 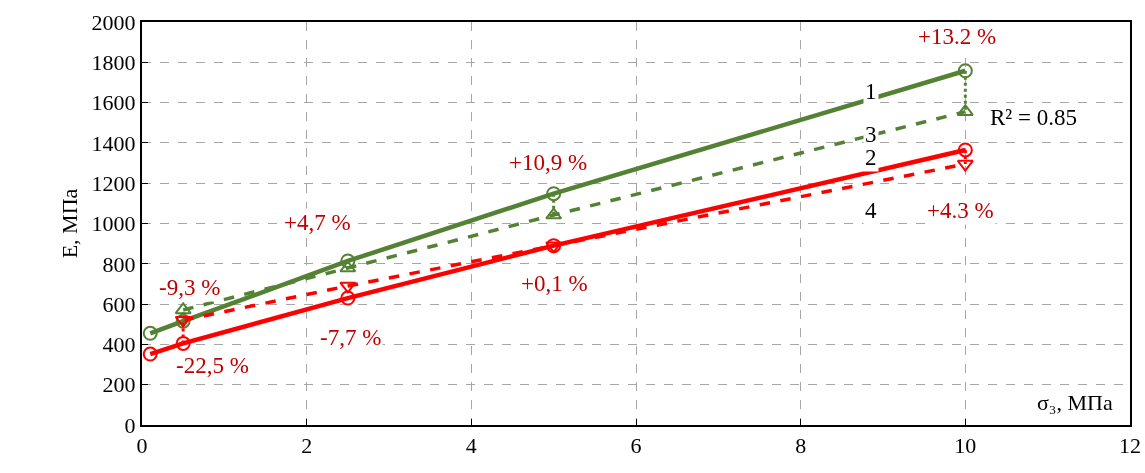 What do you see at coordinates (317, 222) in the screenshot?
I see `annotation: +4,7 %` at bounding box center [317, 222].